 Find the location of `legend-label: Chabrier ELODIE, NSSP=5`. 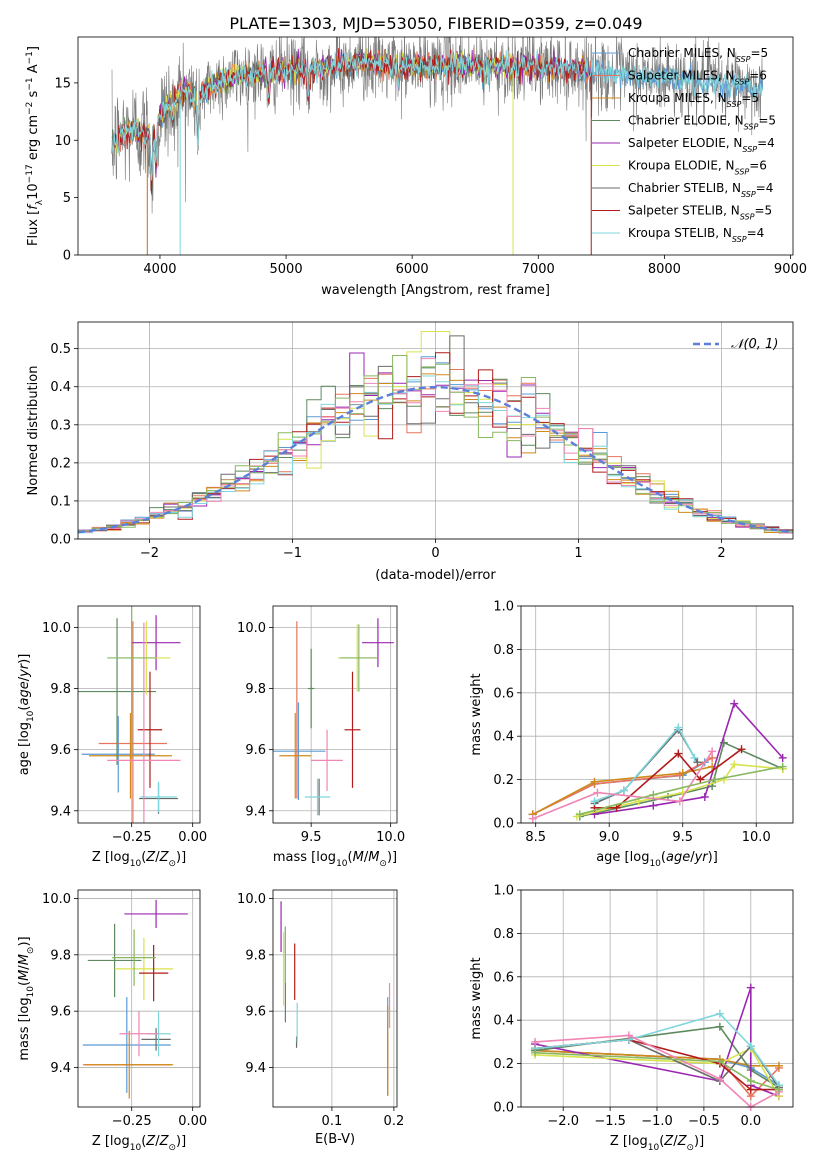

legend-label: Chabrier ELODIE, NSSP=5 is located at coordinates (702, 123).